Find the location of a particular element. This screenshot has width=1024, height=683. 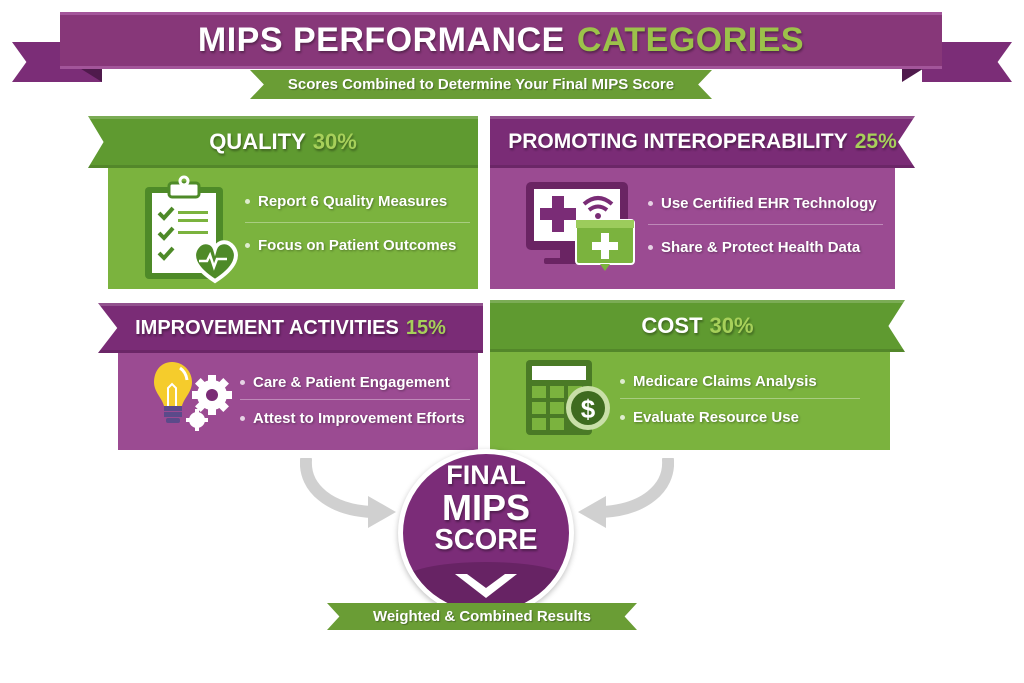

lightbulb-gears-icon is located at coordinates (193, 396).